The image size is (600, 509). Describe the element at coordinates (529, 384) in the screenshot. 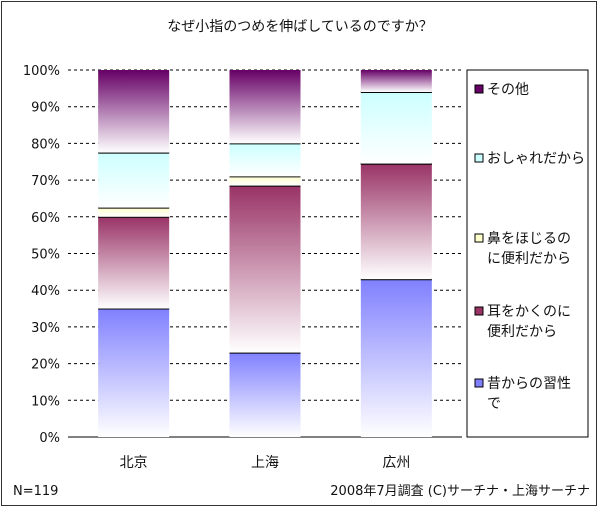

I see `legend-label: 昔からの習性` at that location.